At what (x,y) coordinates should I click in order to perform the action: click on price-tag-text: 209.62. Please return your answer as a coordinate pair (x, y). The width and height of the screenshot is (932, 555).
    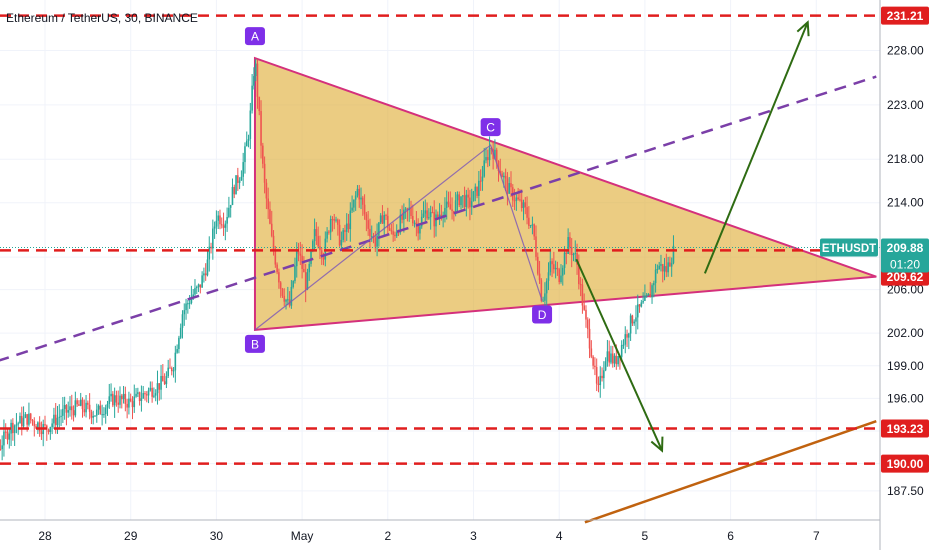
    Looking at the image, I should click on (905, 277).